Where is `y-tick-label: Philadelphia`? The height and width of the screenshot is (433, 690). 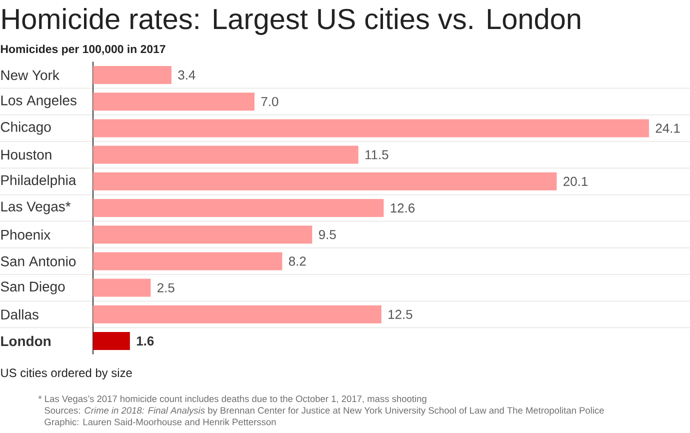 y-tick-label: Philadelphia is located at coordinates (38, 181).